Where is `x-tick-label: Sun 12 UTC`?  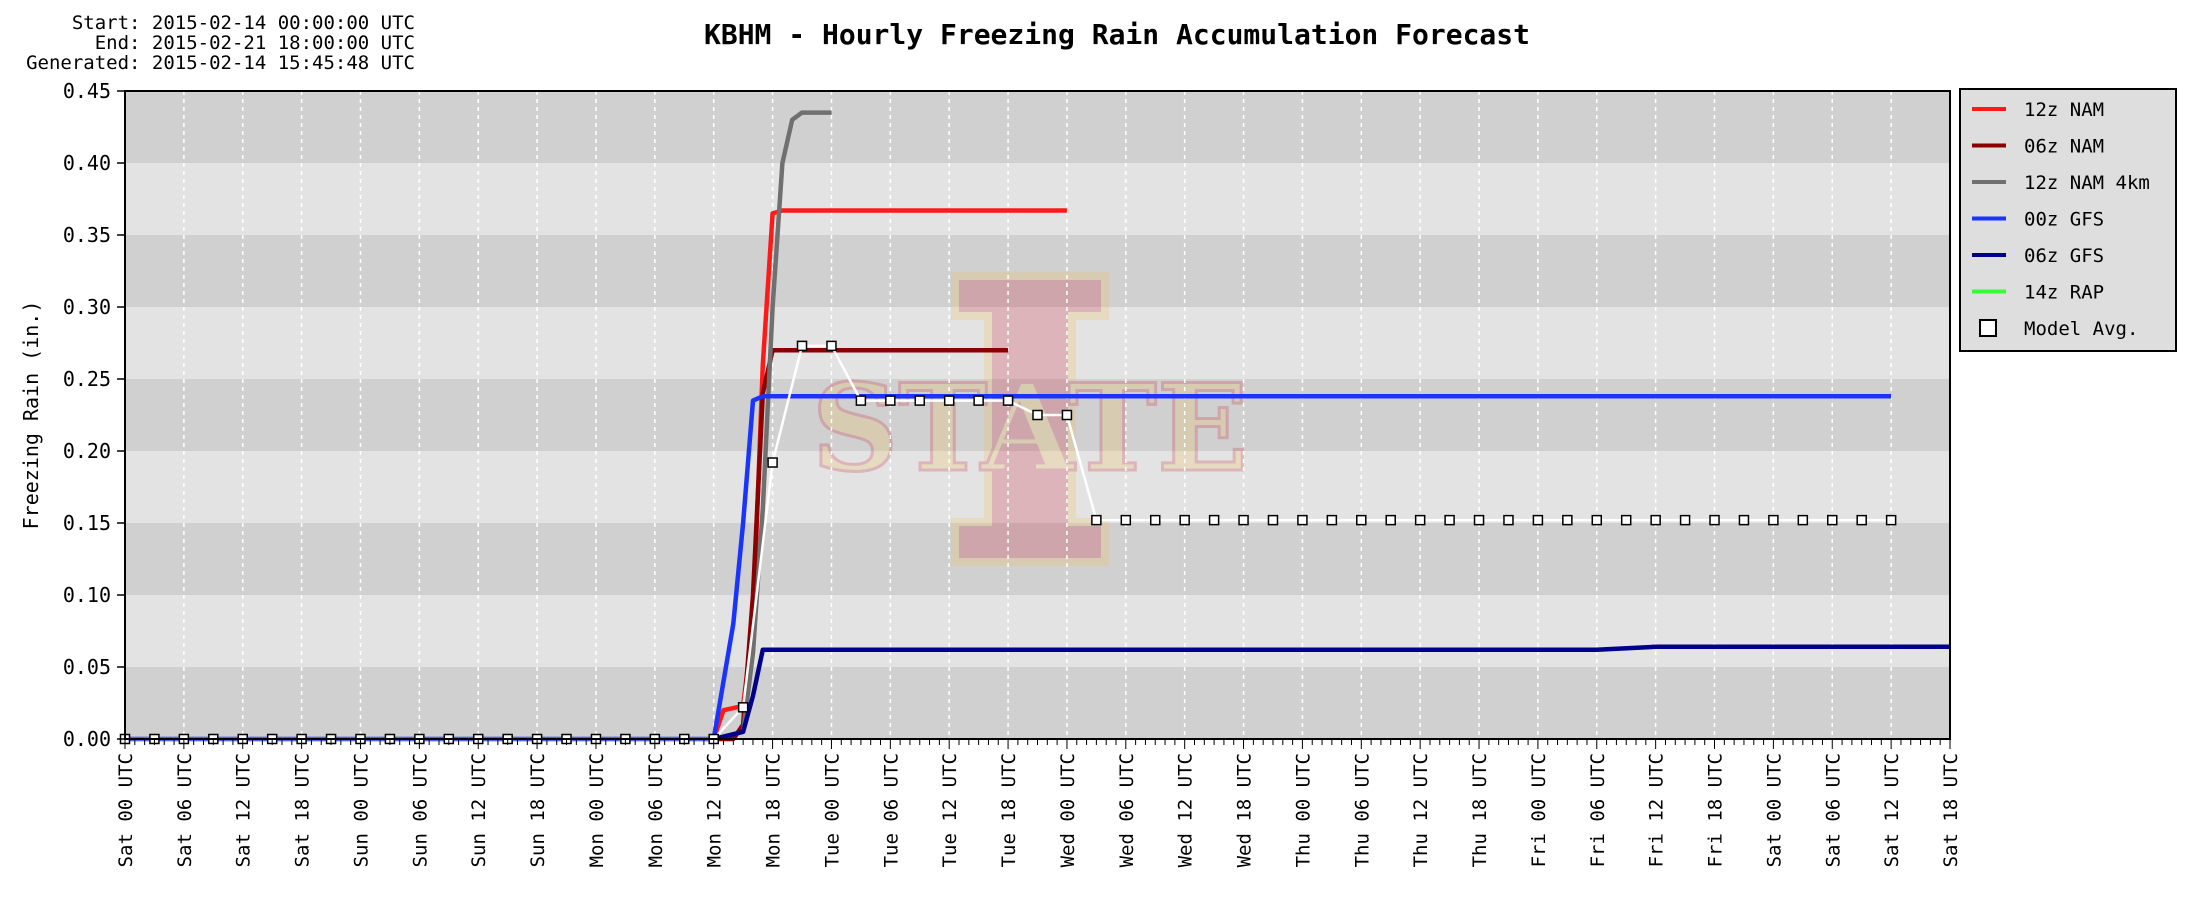 x-tick-label: Sun 12 UTC is located at coordinates (479, 810).